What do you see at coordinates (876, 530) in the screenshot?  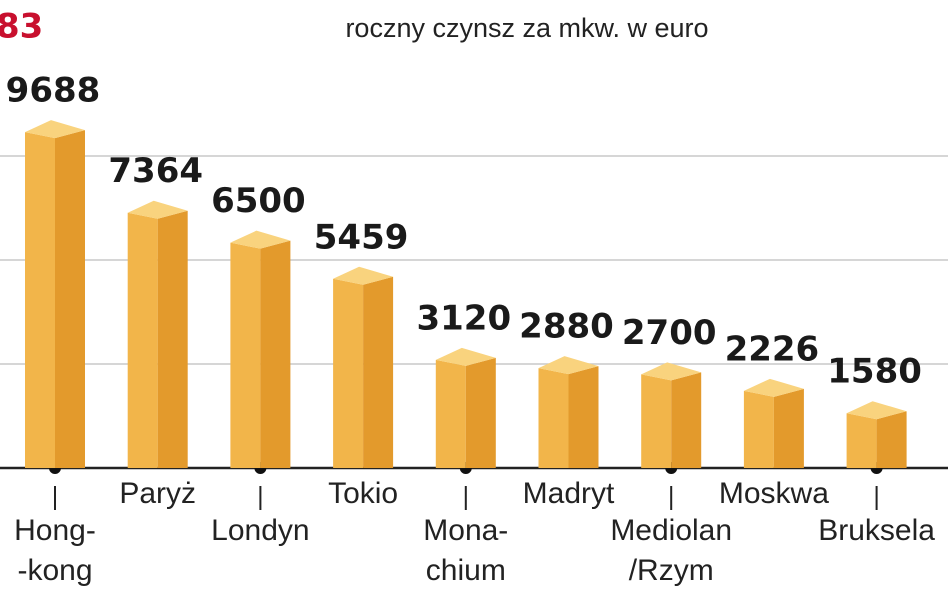 I see `x-tick-label: Bruksela` at bounding box center [876, 530].